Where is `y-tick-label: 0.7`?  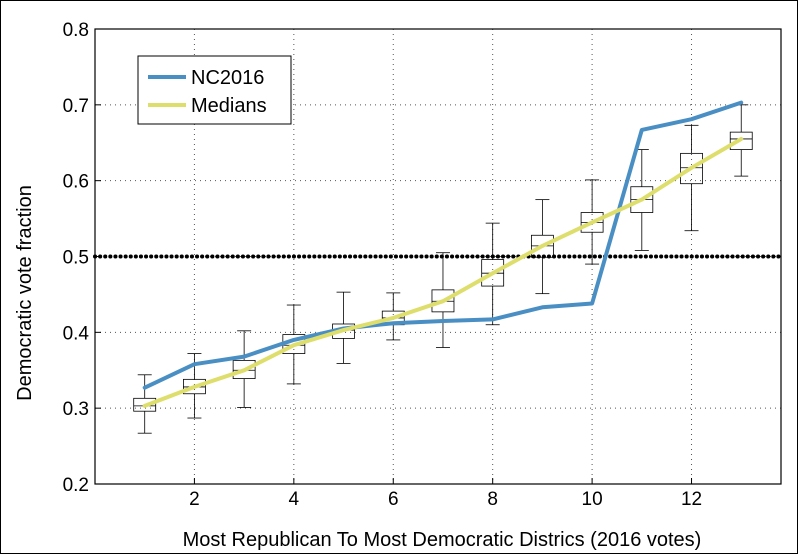 y-tick-label: 0.7 is located at coordinates (76, 106).